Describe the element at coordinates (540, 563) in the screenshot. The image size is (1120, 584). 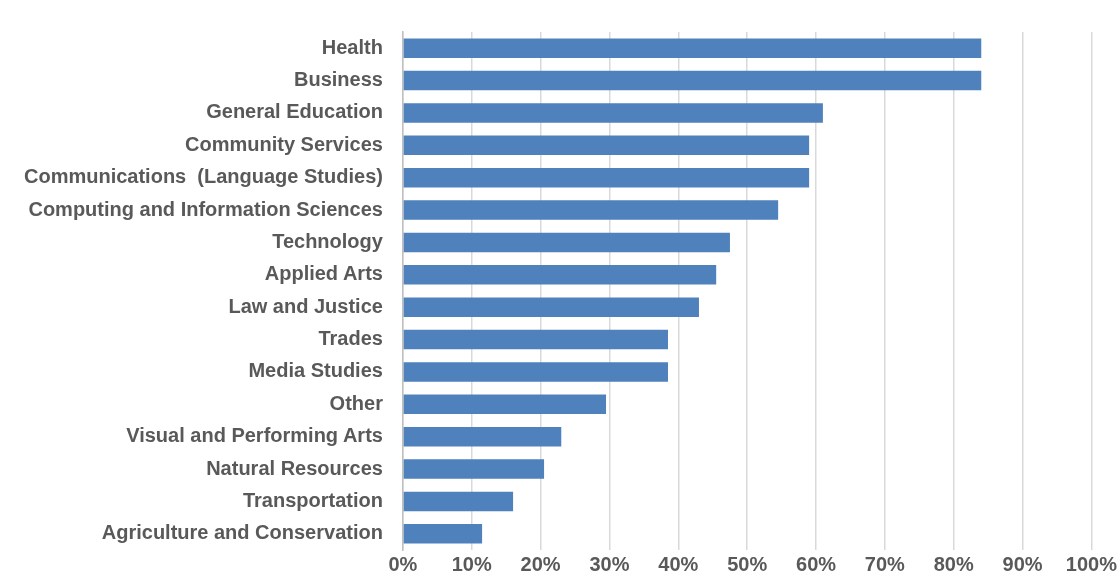
I see `x-tick-label: 20%` at that location.